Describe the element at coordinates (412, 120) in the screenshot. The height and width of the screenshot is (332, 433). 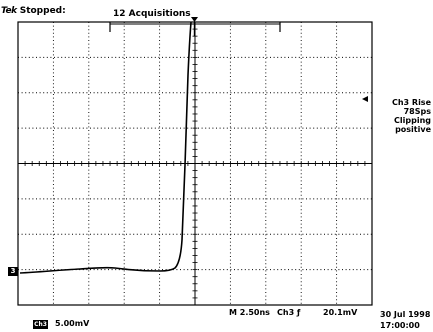
I see `clipping-warning: Clipping` at that location.